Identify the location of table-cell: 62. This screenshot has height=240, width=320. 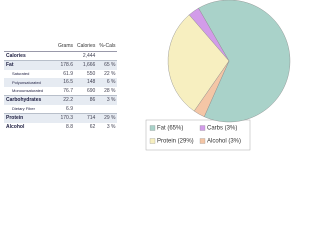
(92, 126).